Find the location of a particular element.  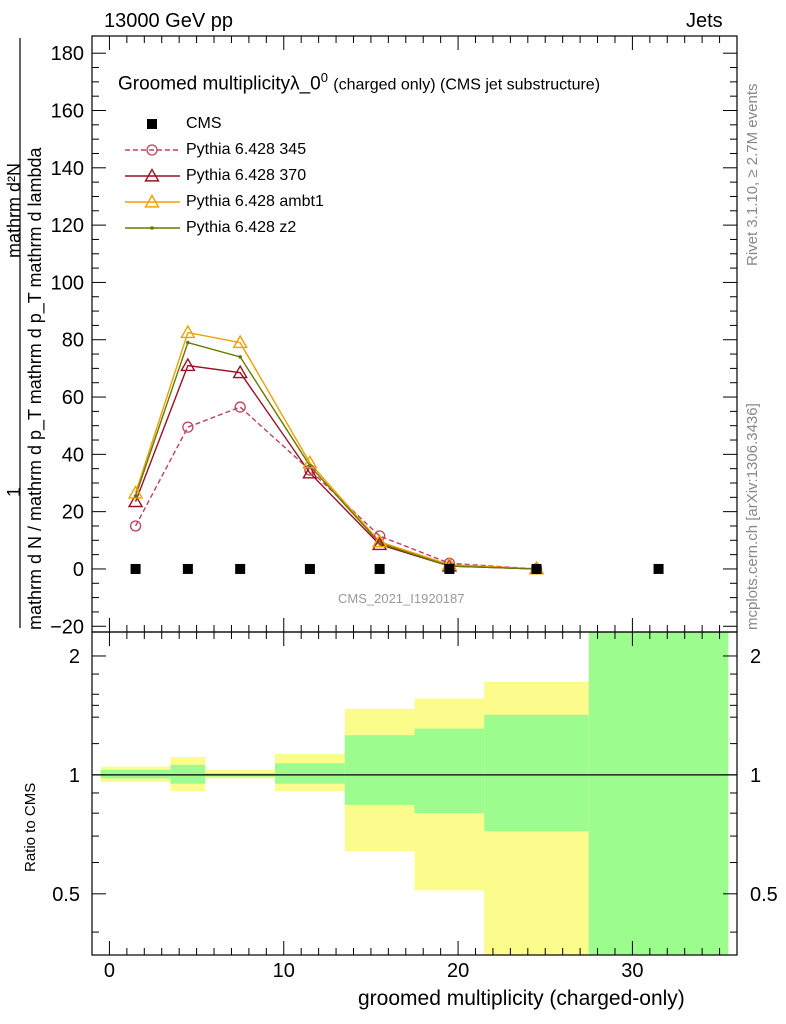

legend-label-cms: CMS is located at coordinates (204, 123).